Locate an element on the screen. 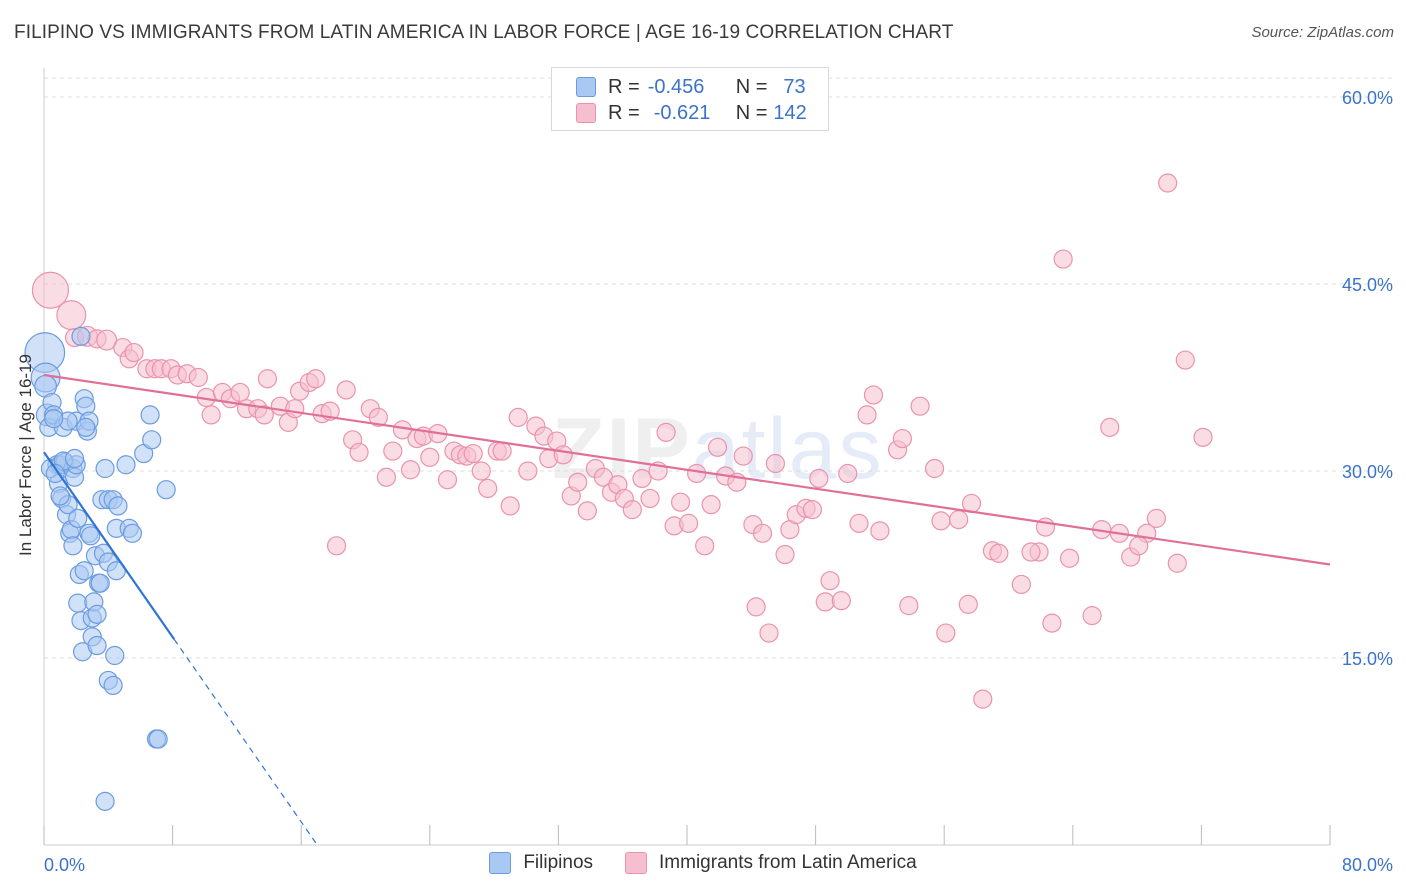 The image size is (1406, 892). legend-n-value: 142 is located at coordinates (790, 112).